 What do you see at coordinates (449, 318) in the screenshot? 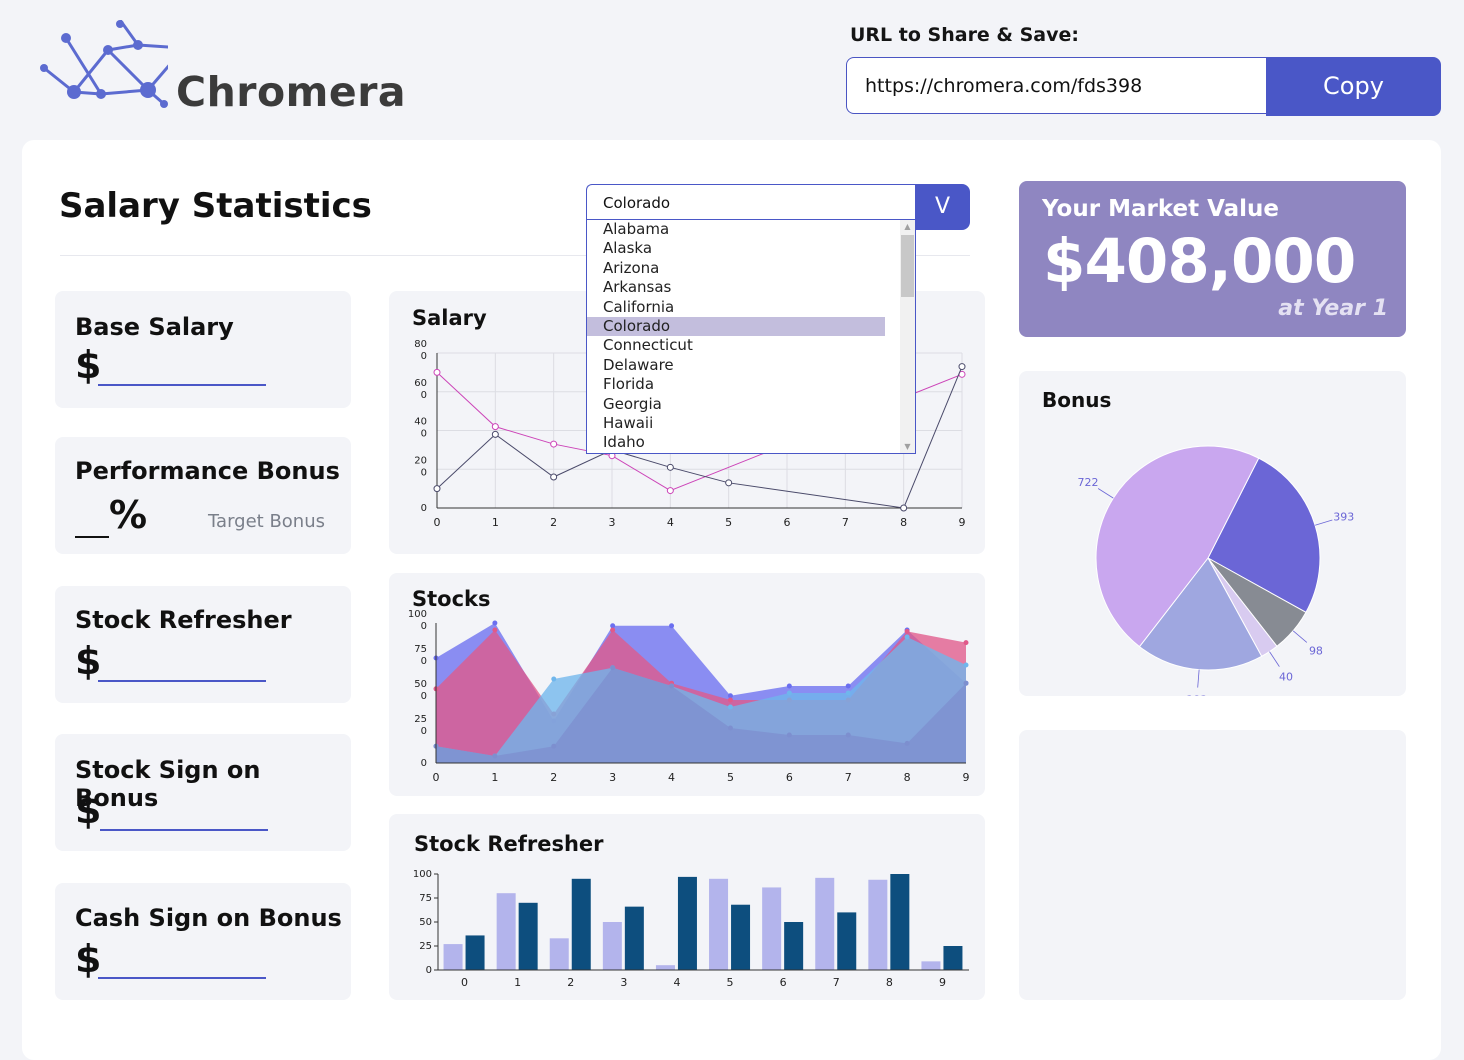
I see `salary-chart-title: Salary` at bounding box center [449, 318].